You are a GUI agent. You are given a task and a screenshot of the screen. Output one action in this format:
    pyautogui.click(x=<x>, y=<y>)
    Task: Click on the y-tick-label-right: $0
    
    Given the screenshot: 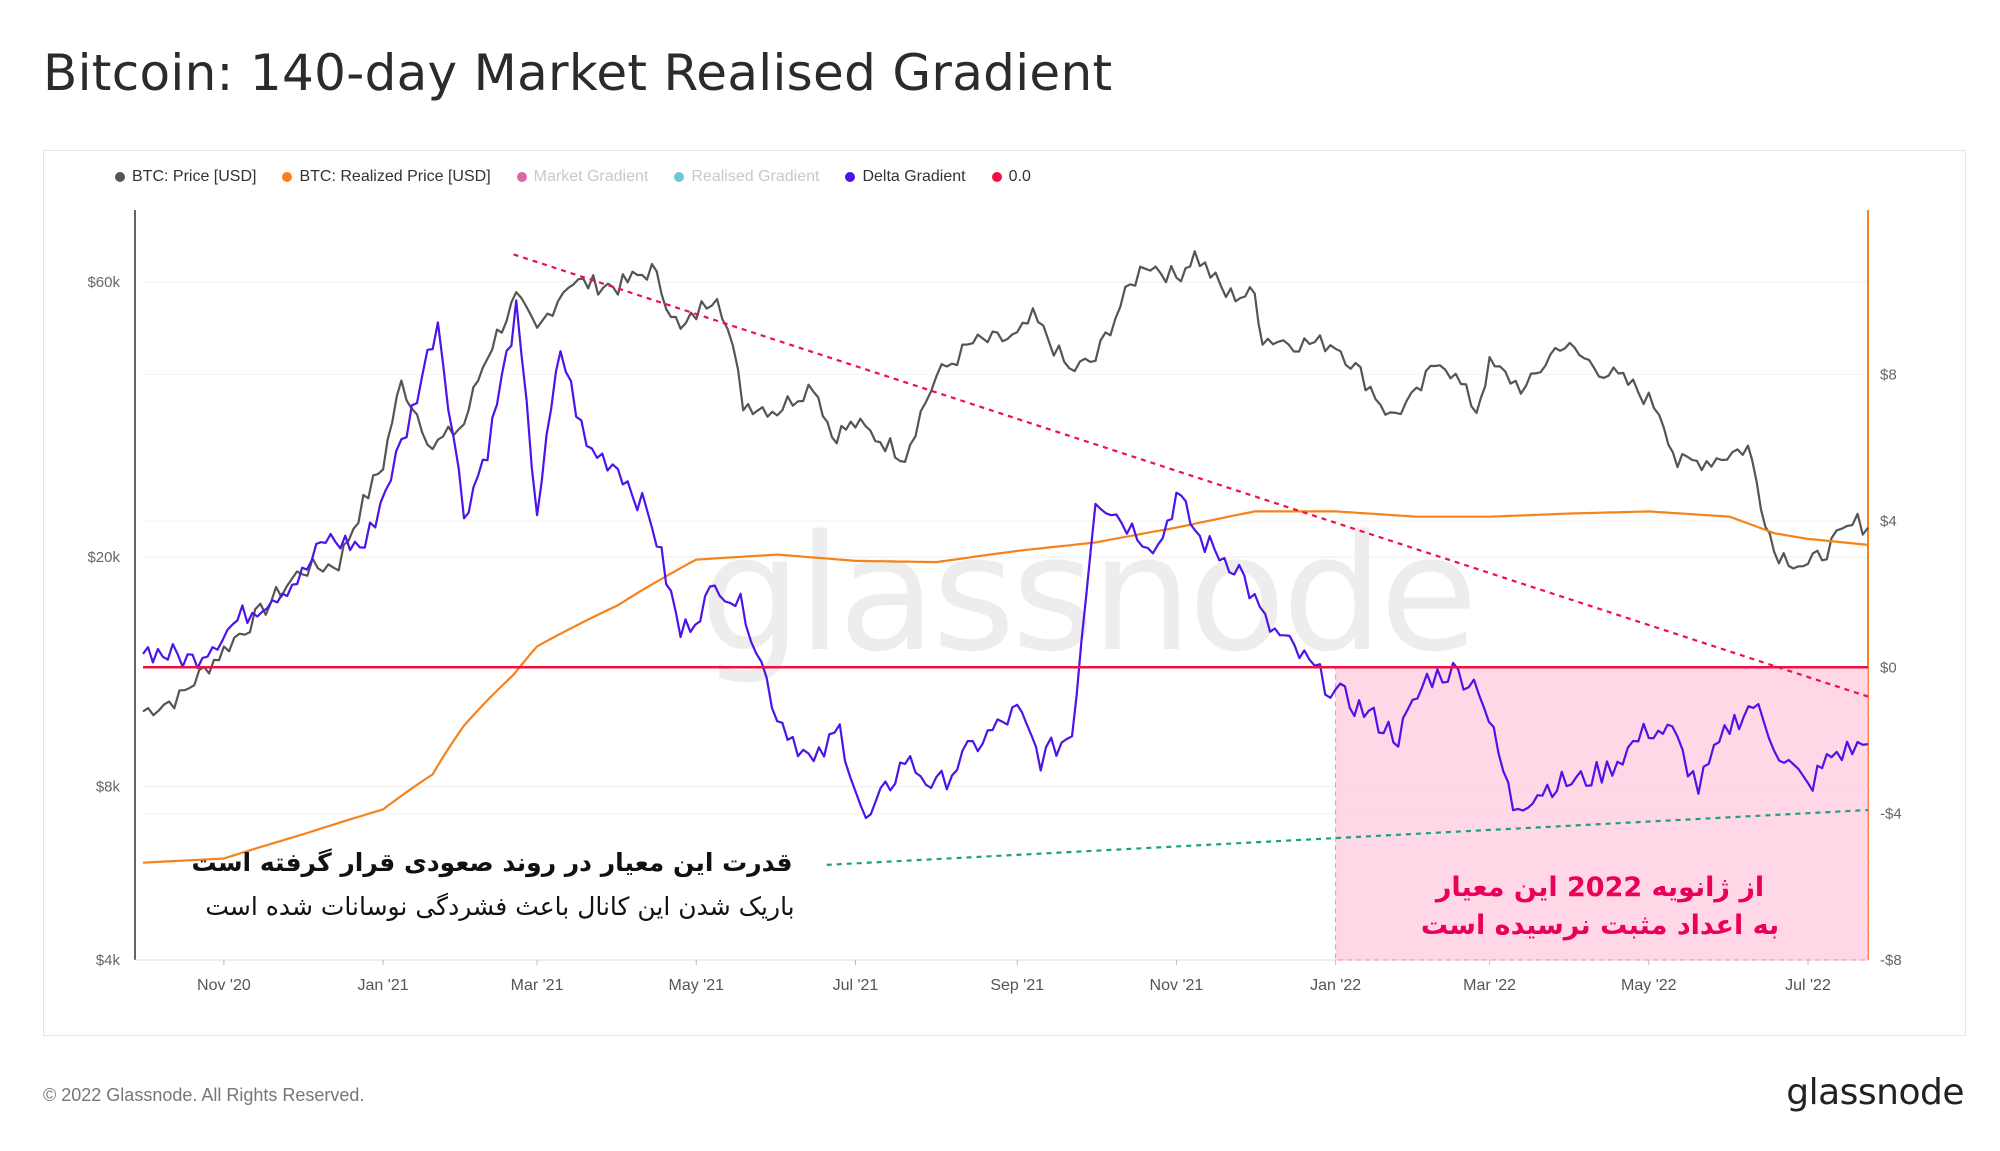 What is the action you would take?
    pyautogui.click(x=1888, y=667)
    